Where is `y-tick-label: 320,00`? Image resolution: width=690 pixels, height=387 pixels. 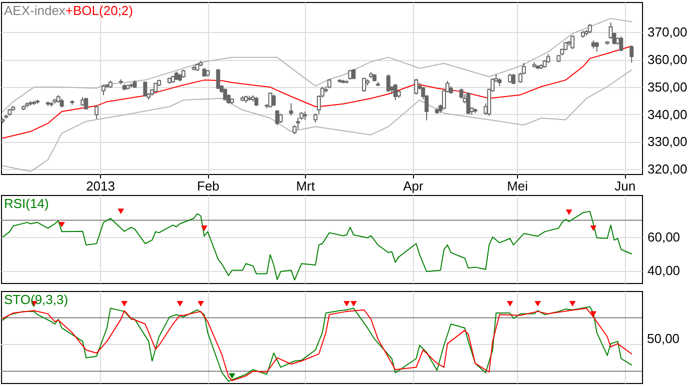 y-tick-label: 320,00 is located at coordinates (668, 169).